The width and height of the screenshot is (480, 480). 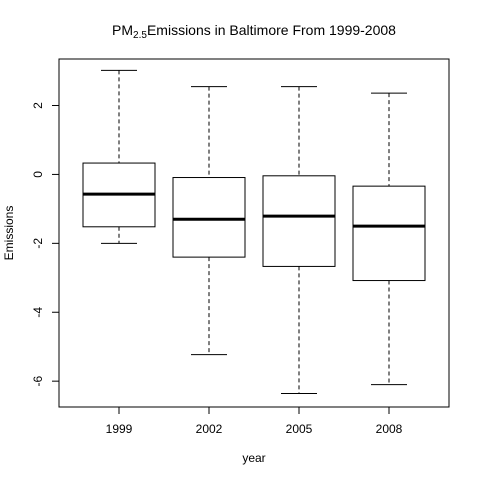 I want to click on x-tick-label: 2005, so click(x=299, y=429).